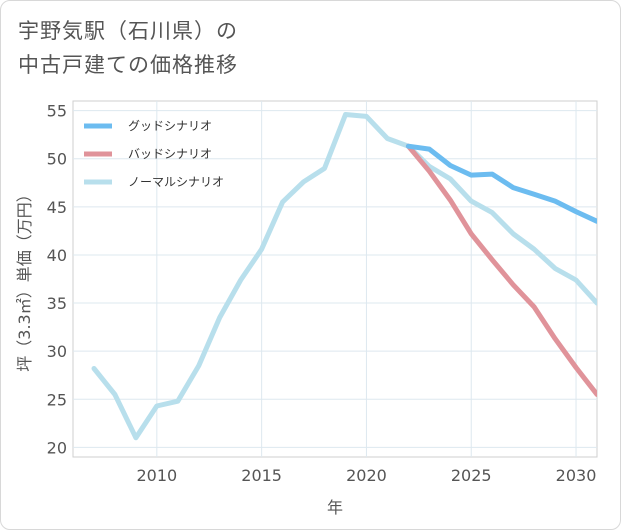  Describe the element at coordinates (176, 182) in the screenshot. I see `legend-label-2: ノーマルシナリオ` at that location.